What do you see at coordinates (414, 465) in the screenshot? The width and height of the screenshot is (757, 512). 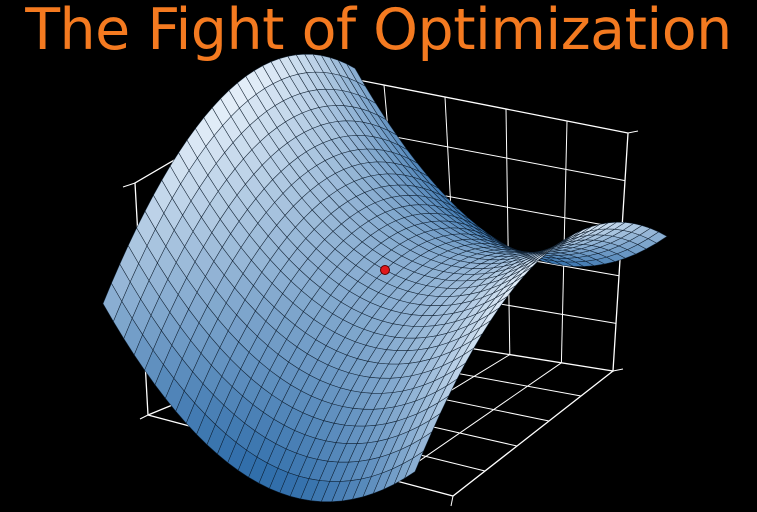 I see `surface-patch` at bounding box center [414, 465].